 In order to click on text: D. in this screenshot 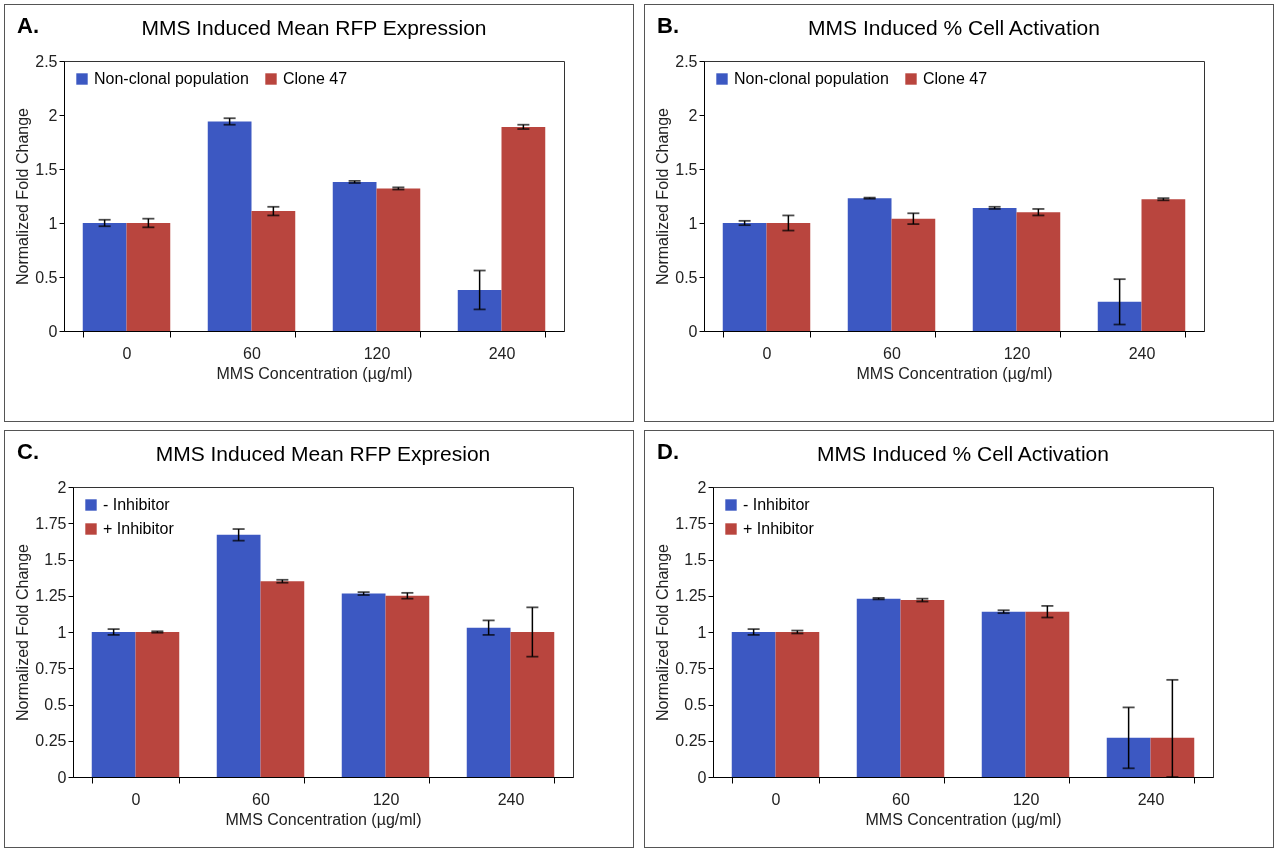, I will do `click(668, 452)`.